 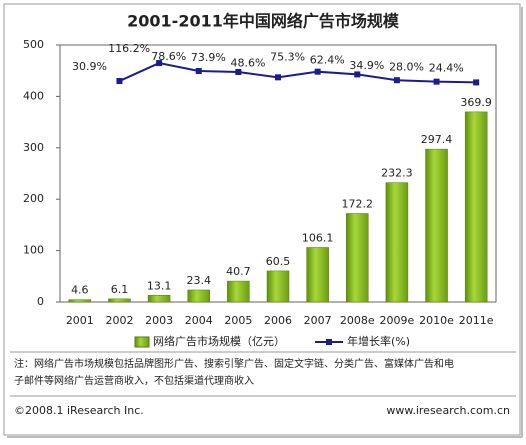 I want to click on x-tick-label: 2008e, so click(x=357, y=320).